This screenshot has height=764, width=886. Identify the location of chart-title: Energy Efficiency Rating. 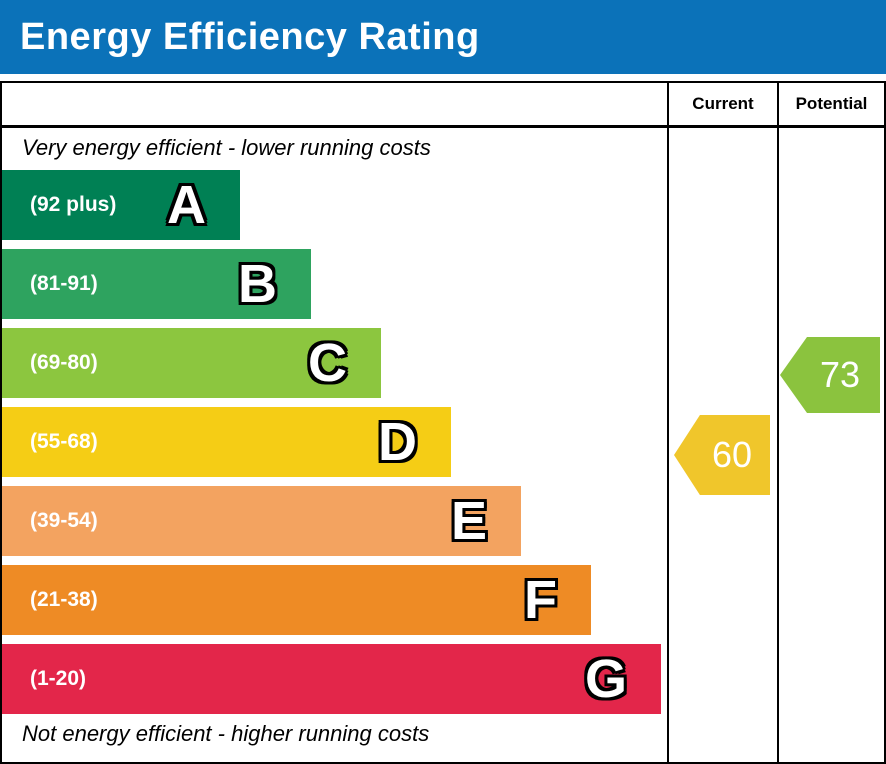
(250, 36).